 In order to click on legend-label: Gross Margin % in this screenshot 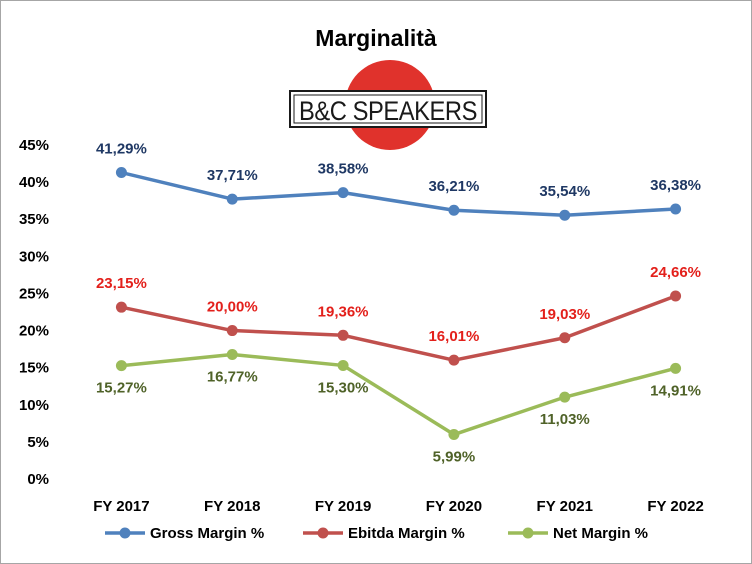, I will do `click(207, 533)`.